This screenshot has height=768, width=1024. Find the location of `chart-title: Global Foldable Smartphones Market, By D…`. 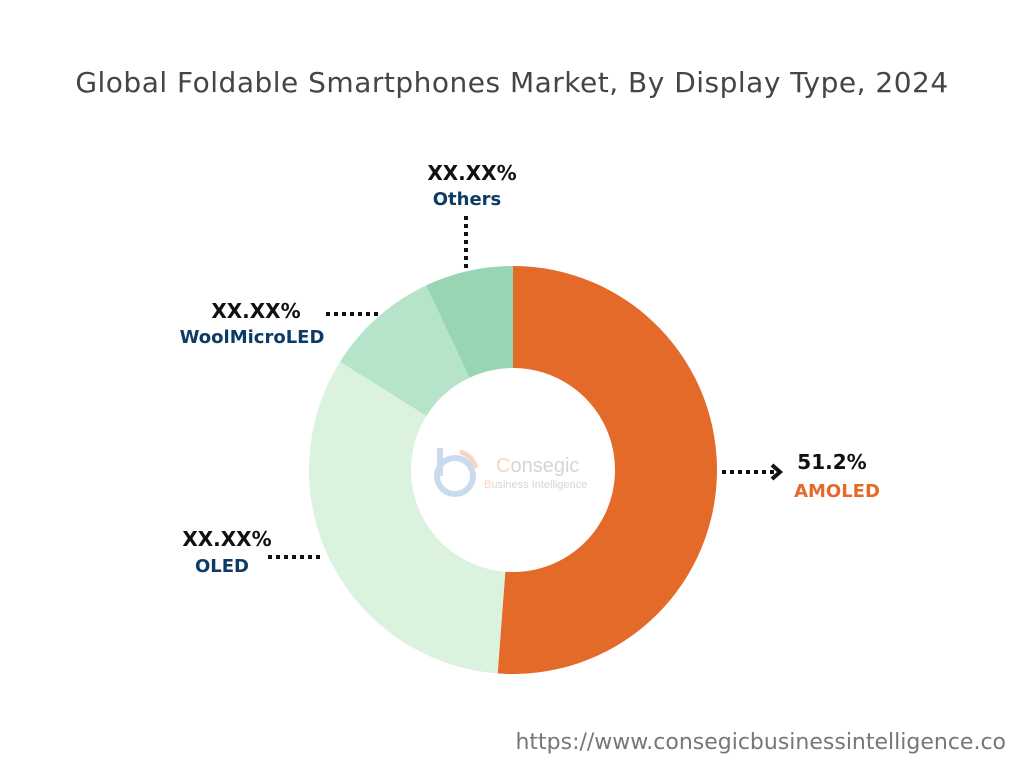

chart-title: Global Foldable Smartphones Market, By D… is located at coordinates (512, 82).